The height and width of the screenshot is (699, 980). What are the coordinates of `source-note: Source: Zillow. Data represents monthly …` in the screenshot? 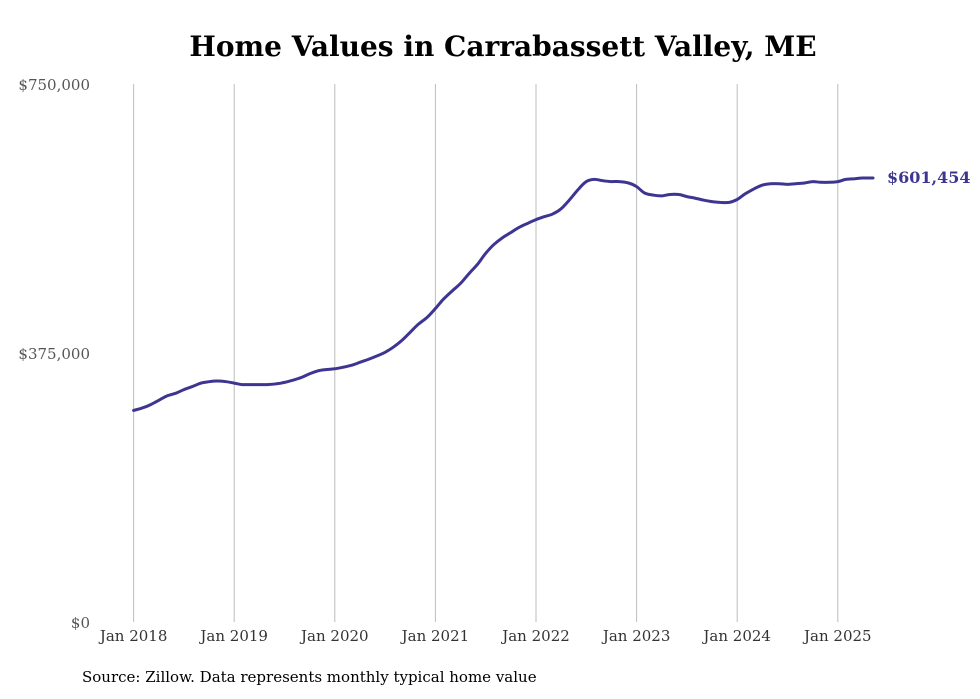 It's located at (309, 677).